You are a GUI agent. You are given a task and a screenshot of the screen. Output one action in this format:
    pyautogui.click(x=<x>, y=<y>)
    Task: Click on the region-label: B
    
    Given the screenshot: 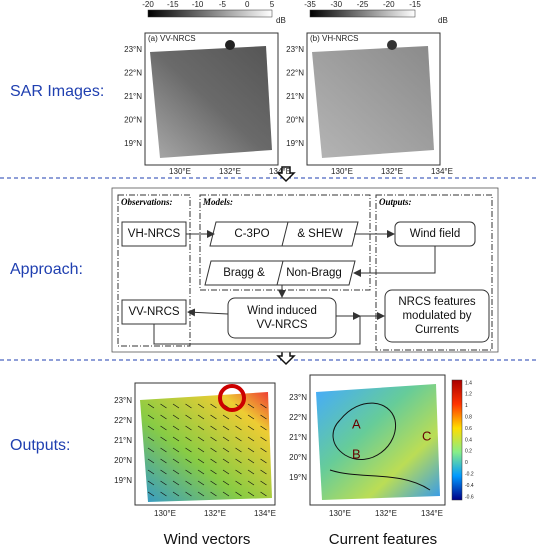 What is the action you would take?
    pyautogui.click(x=356, y=453)
    